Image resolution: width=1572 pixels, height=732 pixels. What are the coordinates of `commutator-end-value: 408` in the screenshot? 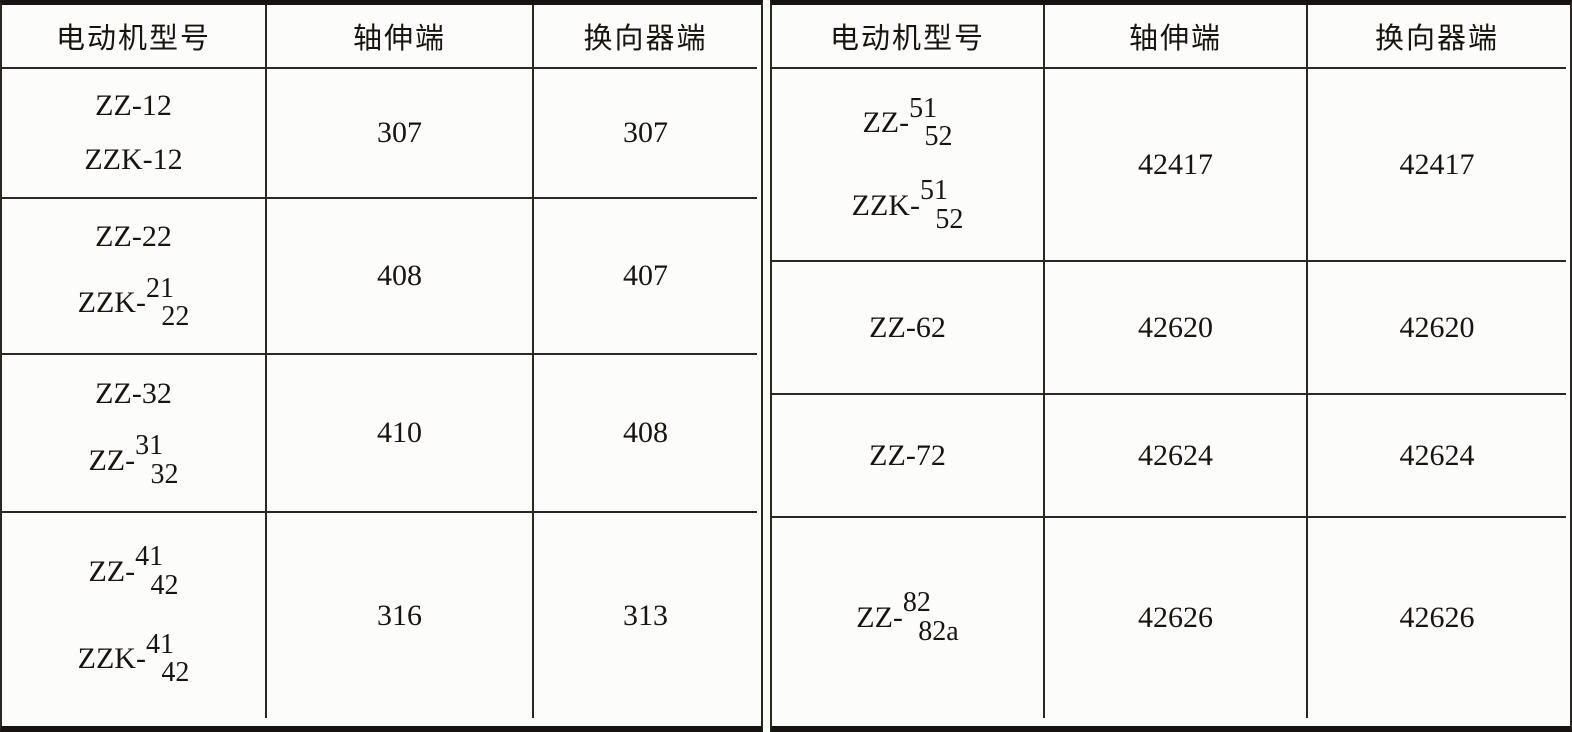 It's located at (645, 434).